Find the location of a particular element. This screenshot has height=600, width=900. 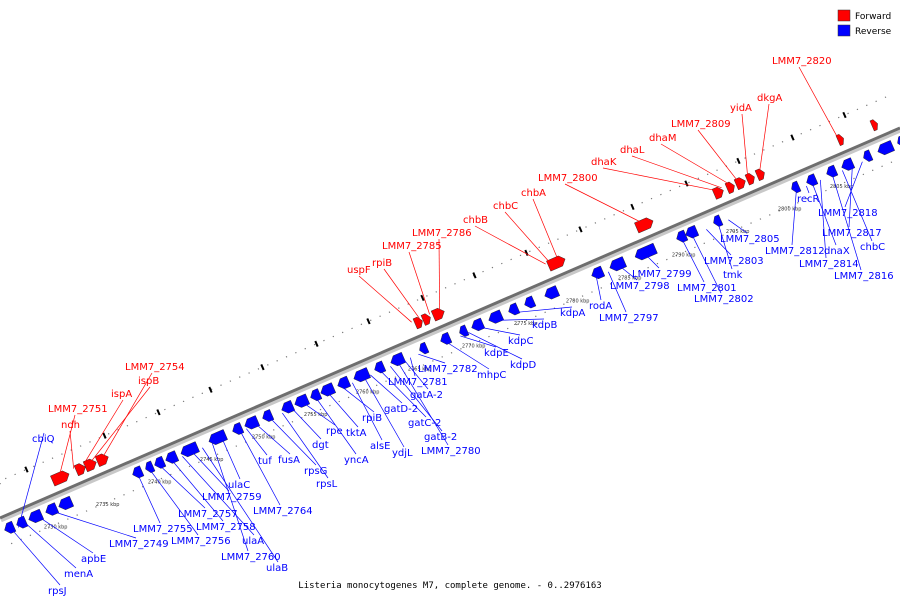

label-reverse-lmm7-2799-42: LMM7_2799 is located at coordinates (662, 274).